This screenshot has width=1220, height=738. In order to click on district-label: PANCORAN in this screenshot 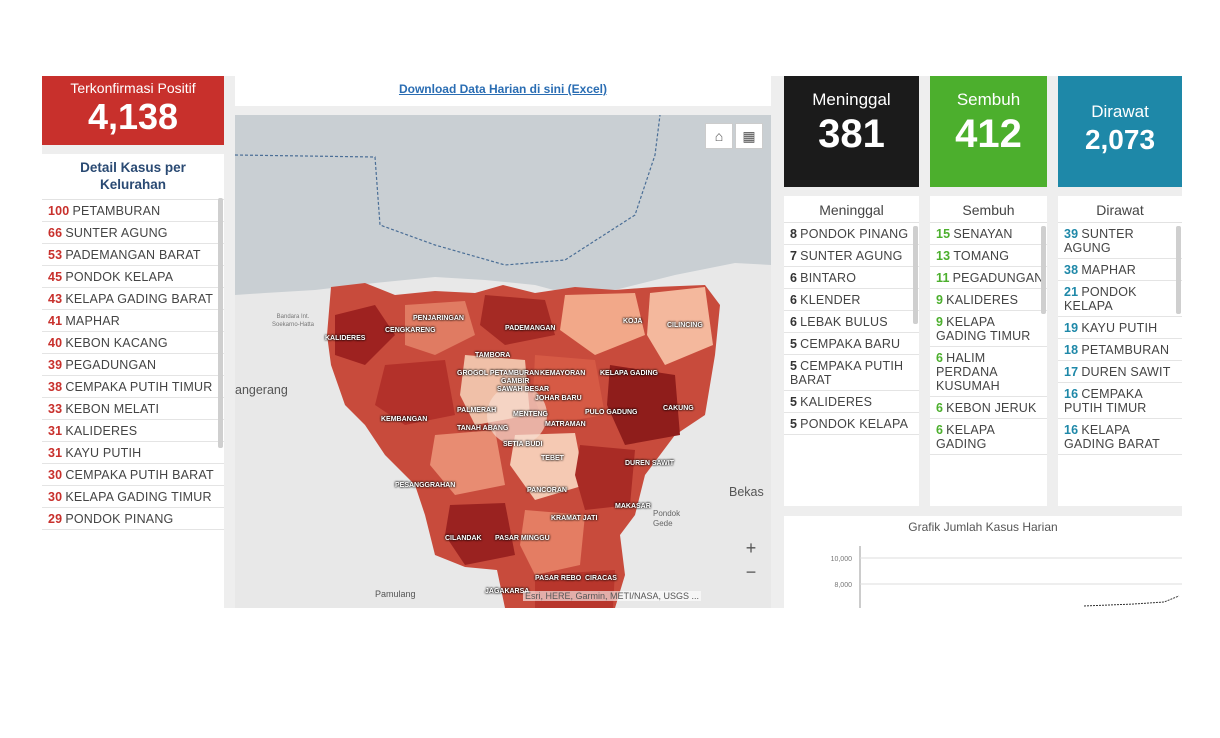, I will do `click(547, 490)`.